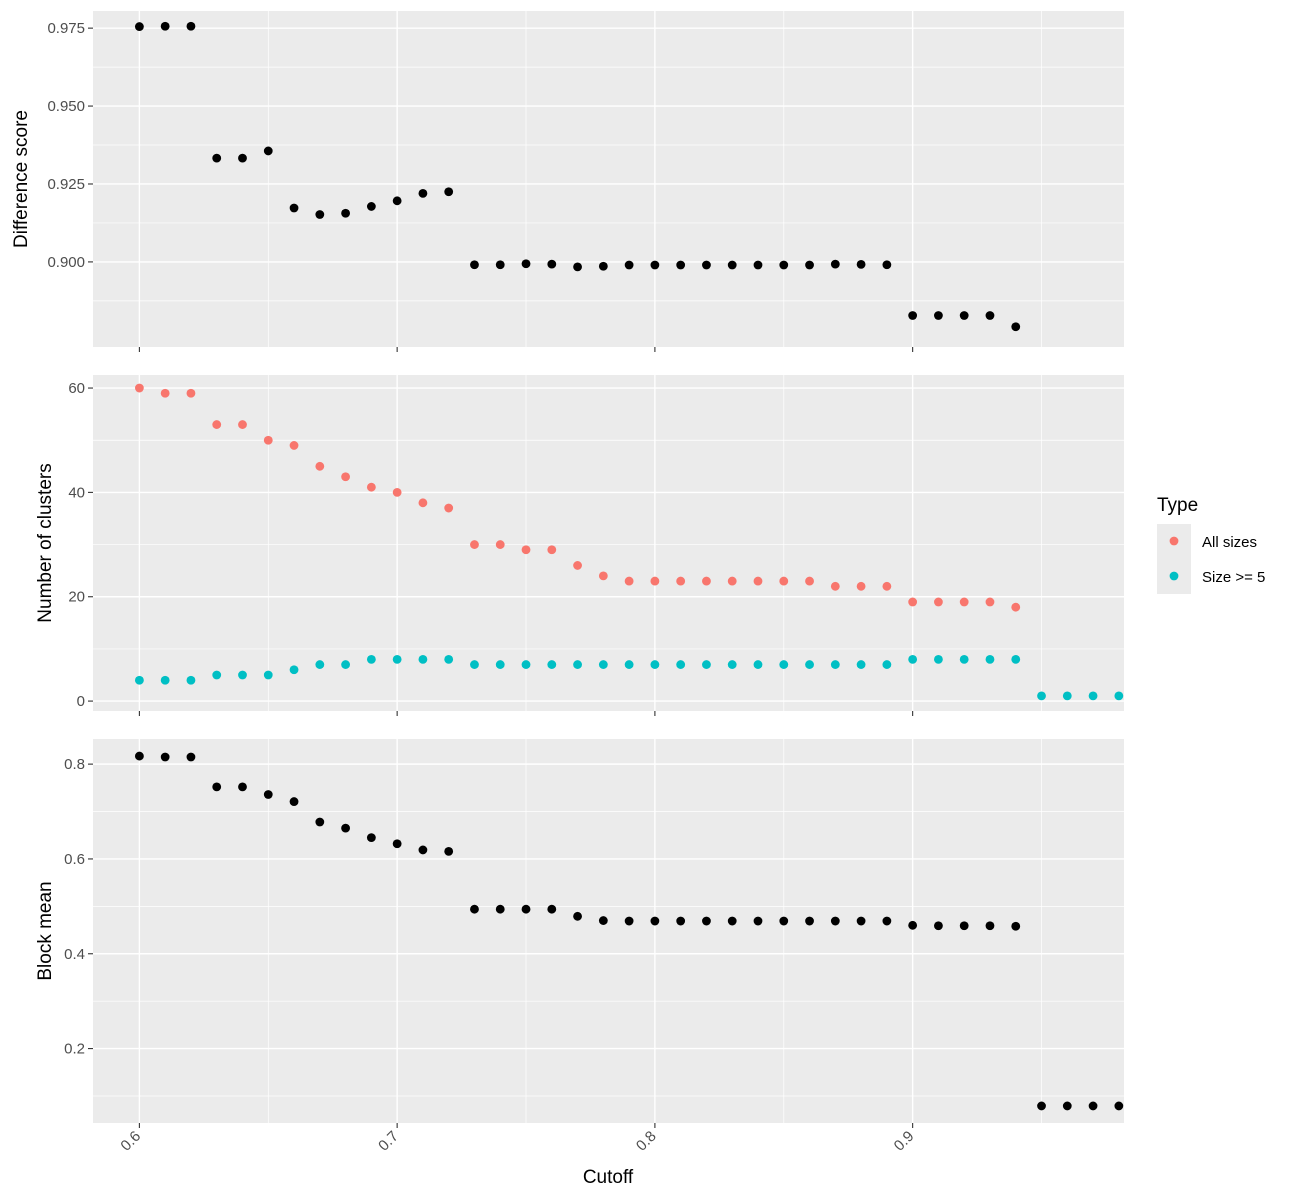  What do you see at coordinates (577, 497) in the screenshot?
I see `series` at bounding box center [577, 497].